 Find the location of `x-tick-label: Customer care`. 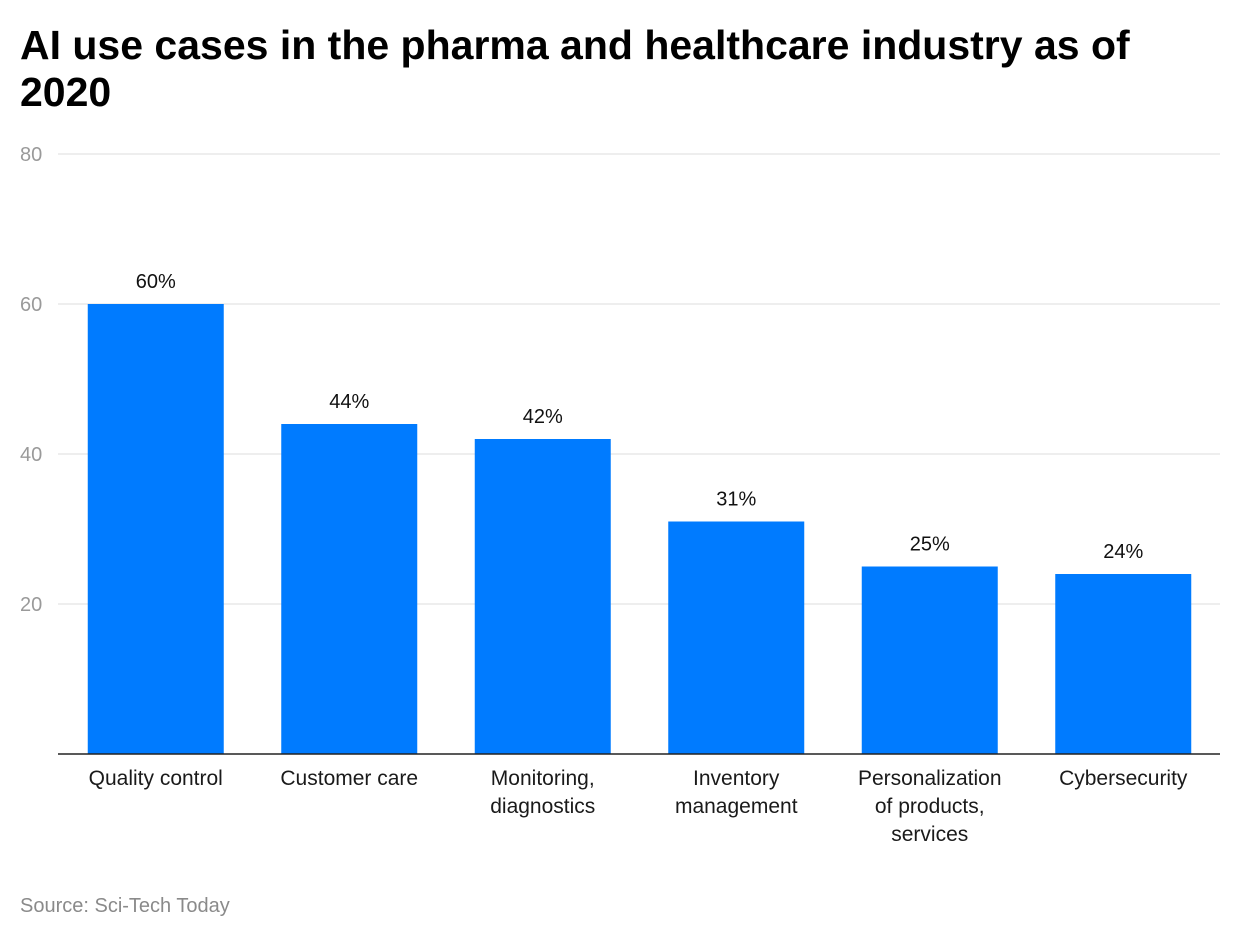

x-tick-label: Customer care is located at coordinates (349, 778).